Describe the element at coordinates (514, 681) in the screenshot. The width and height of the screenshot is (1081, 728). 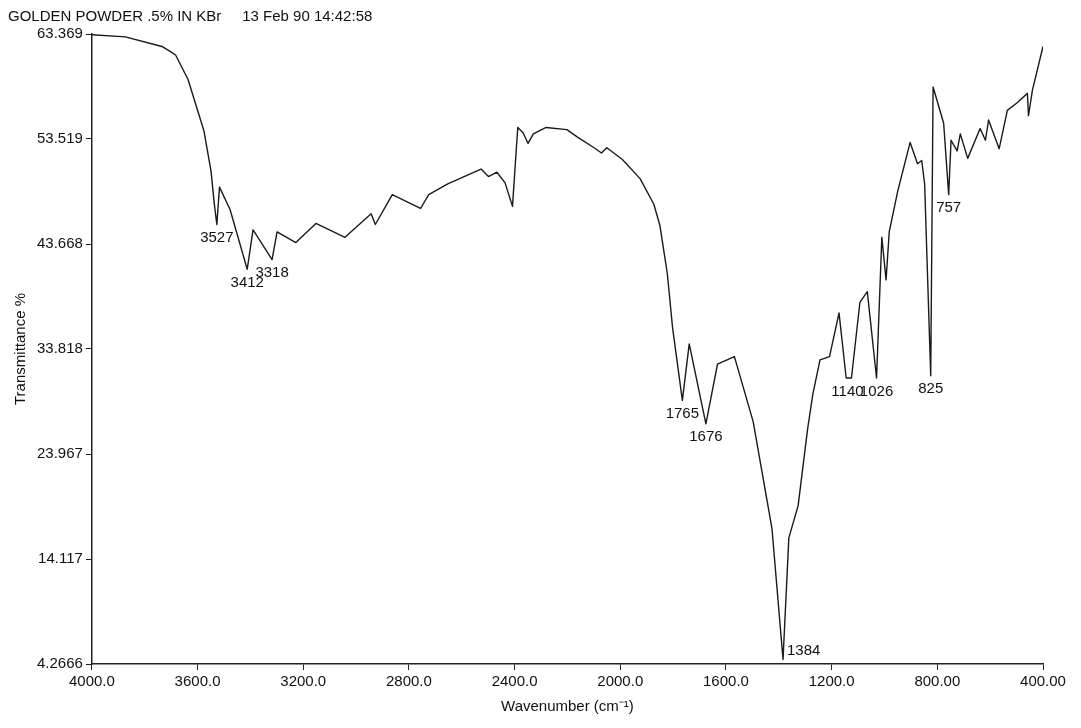
I see `x-tick-label: 2400.0` at that location.